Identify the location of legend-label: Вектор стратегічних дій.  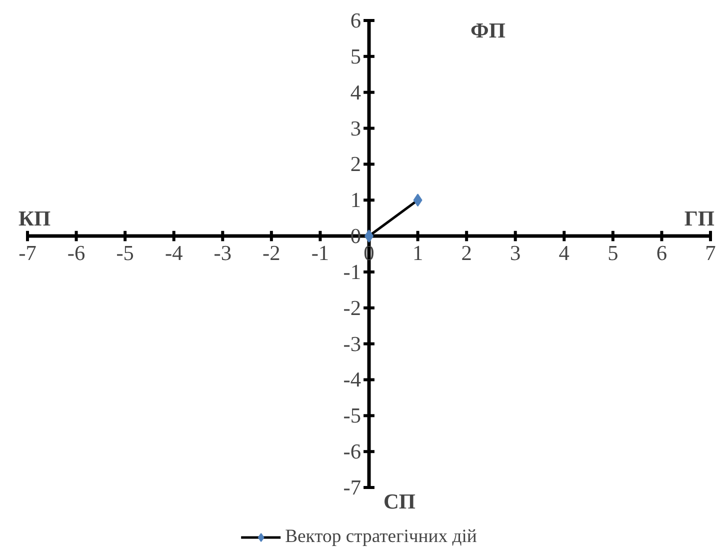
(381, 537).